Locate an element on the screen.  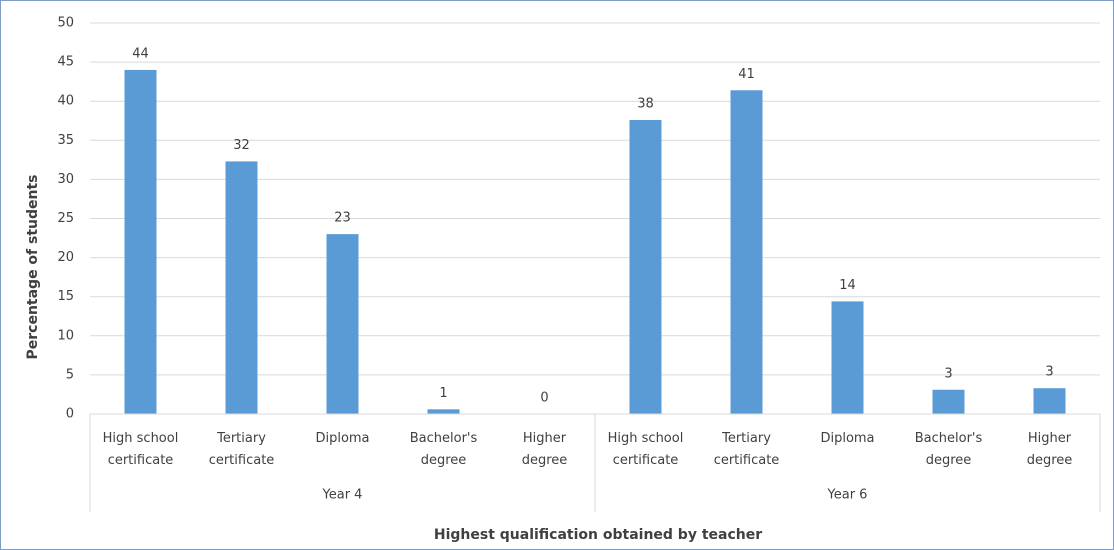
y-tick-label: 35 is located at coordinates (65, 140).